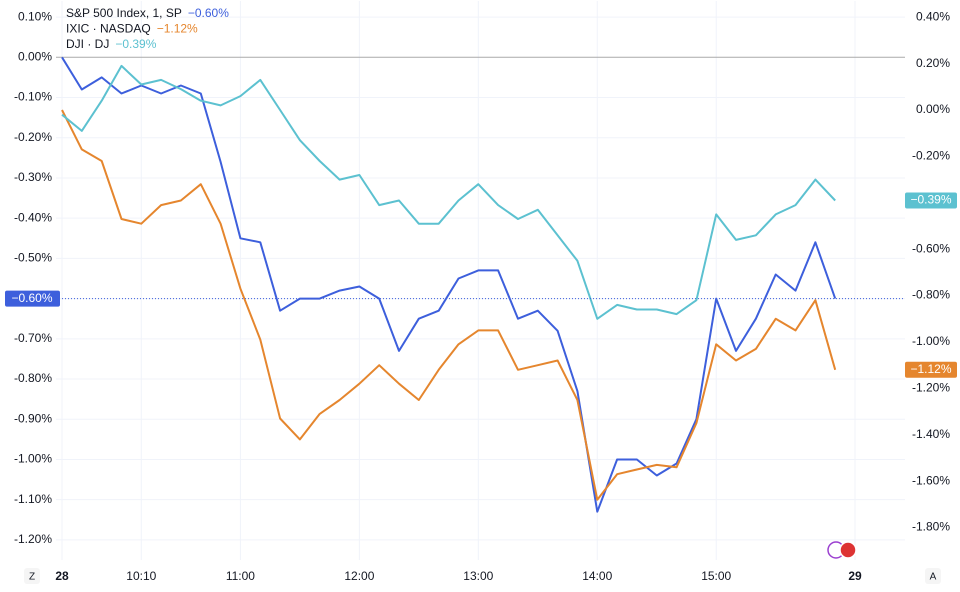 The height and width of the screenshot is (592, 960). I want to click on price-badge-label: −1.12%, so click(930, 369).